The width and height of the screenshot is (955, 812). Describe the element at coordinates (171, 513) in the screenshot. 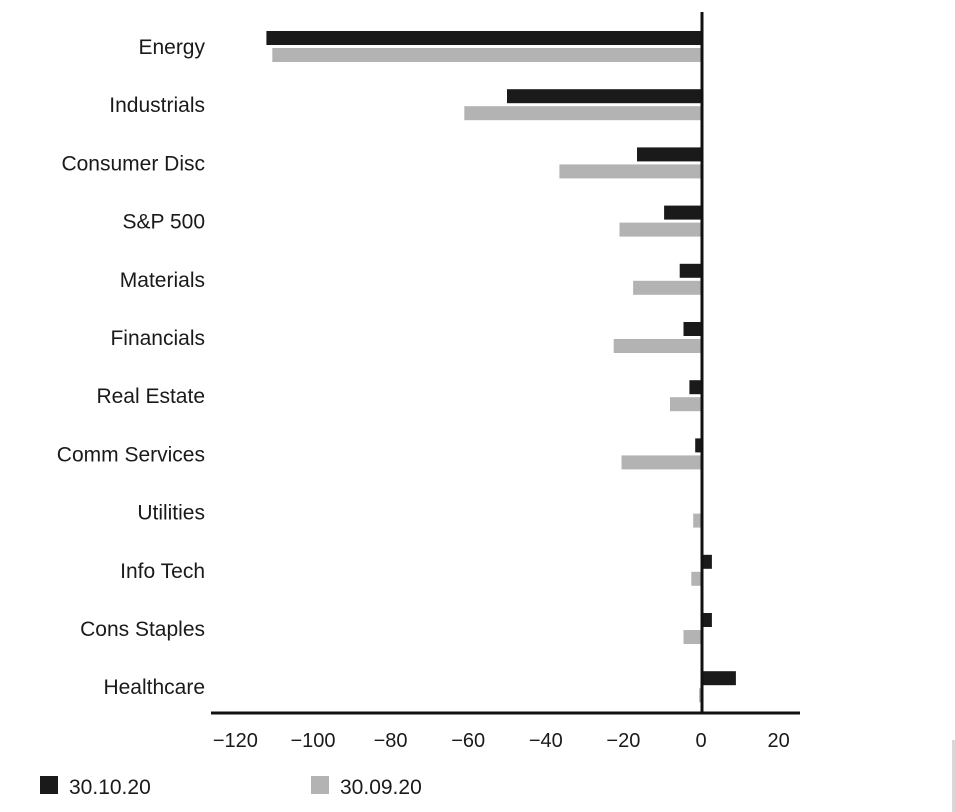

I see `category-label-utilities: Utilities` at that location.